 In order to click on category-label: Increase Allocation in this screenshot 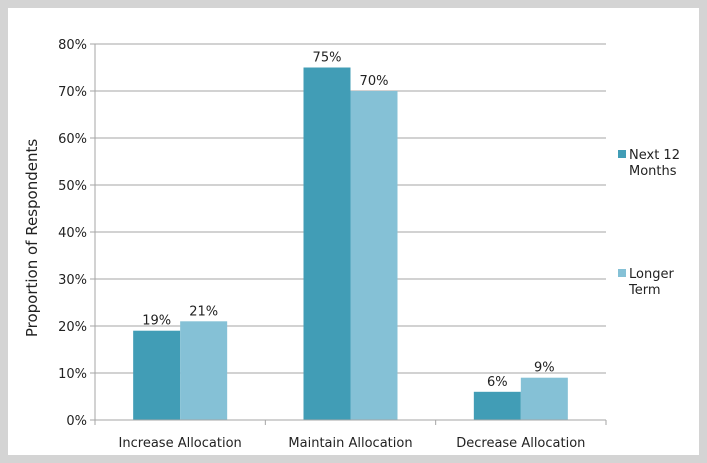, I will do `click(180, 443)`.